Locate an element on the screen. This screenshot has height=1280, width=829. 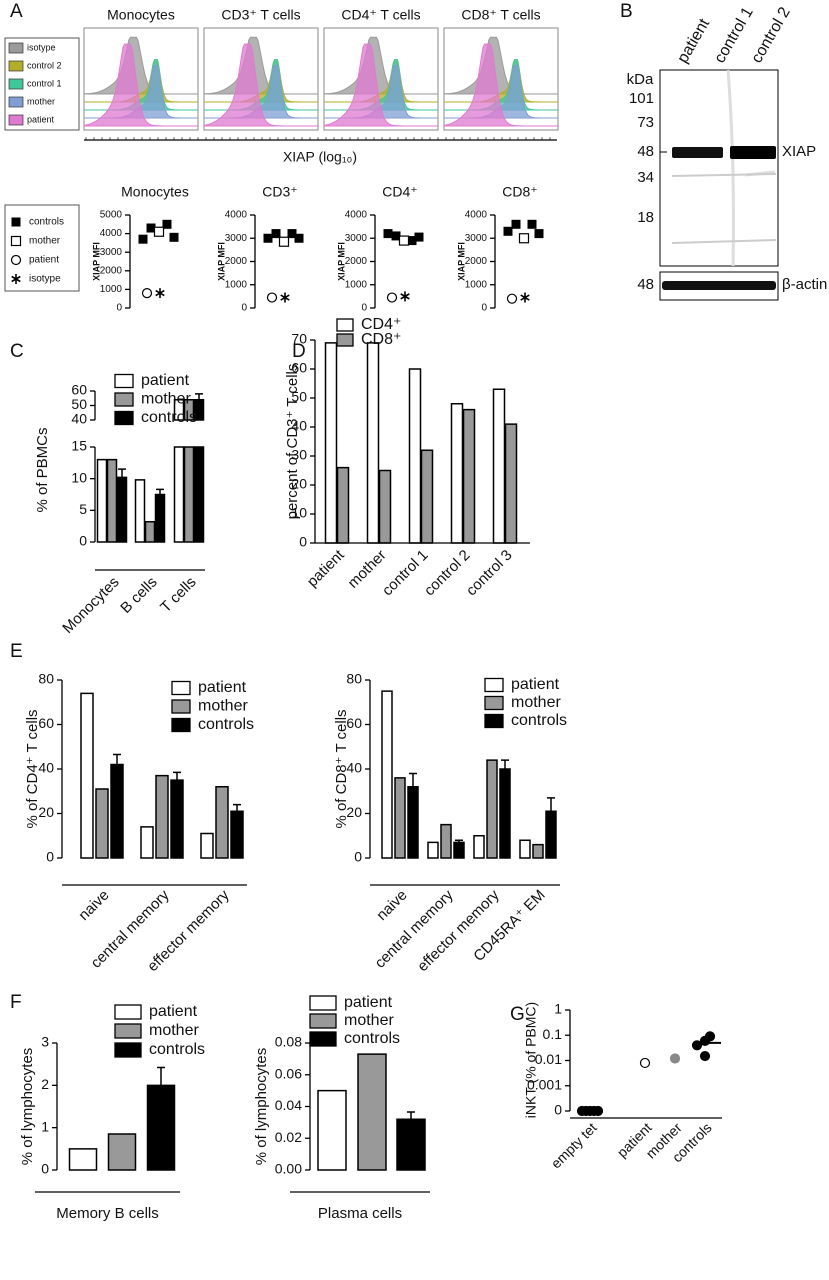
y-tick-label: 30 is located at coordinates (299, 455).